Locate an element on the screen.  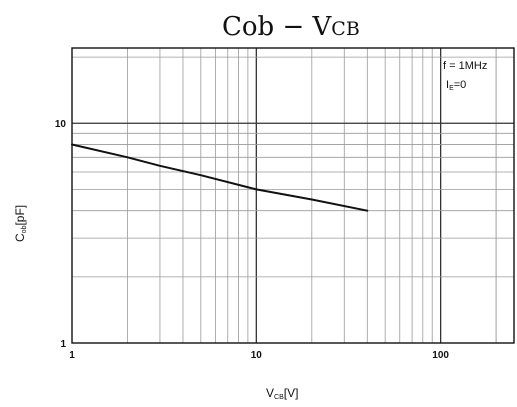
y-tick-label: 1 is located at coordinates (63, 344).